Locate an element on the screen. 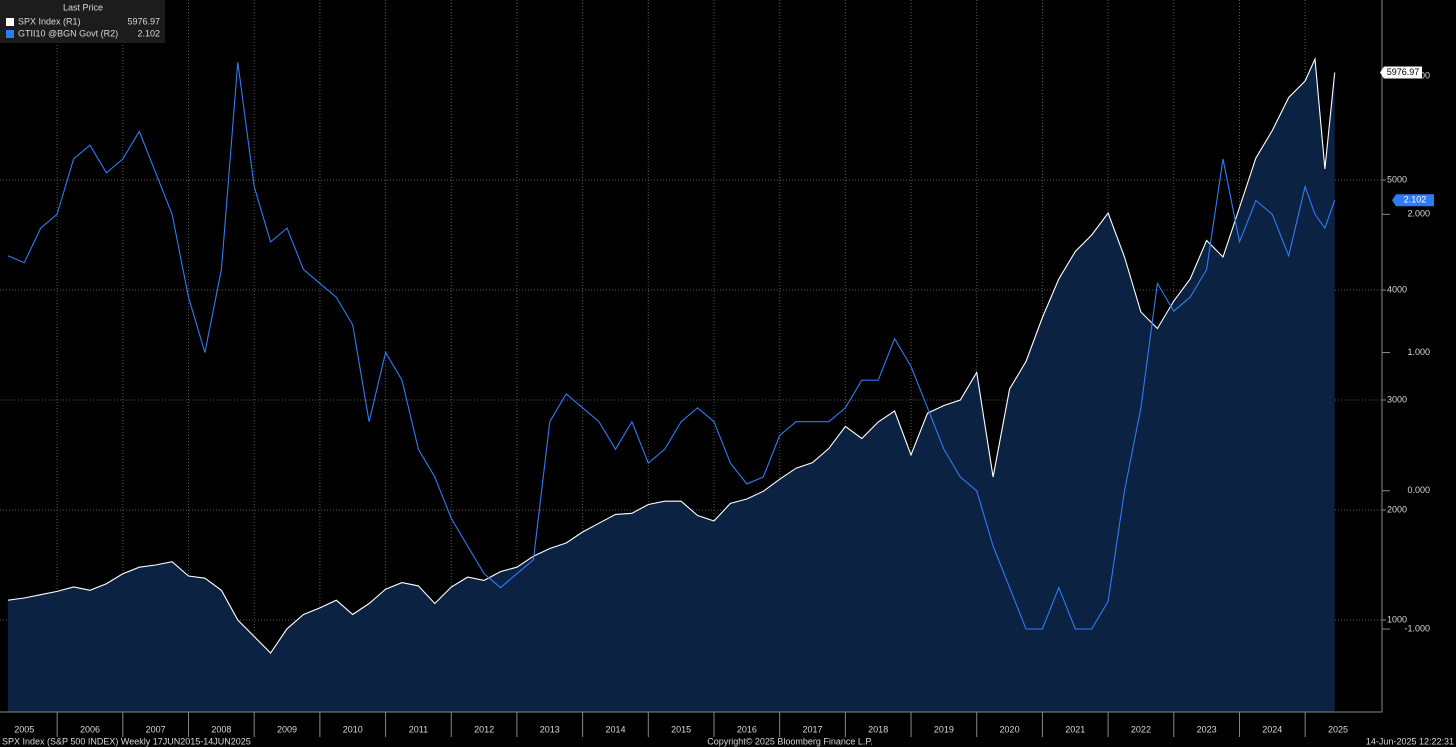 Image resolution: width=1456 pixels, height=747 pixels. x-tick-label: 2025 is located at coordinates (1338, 729).